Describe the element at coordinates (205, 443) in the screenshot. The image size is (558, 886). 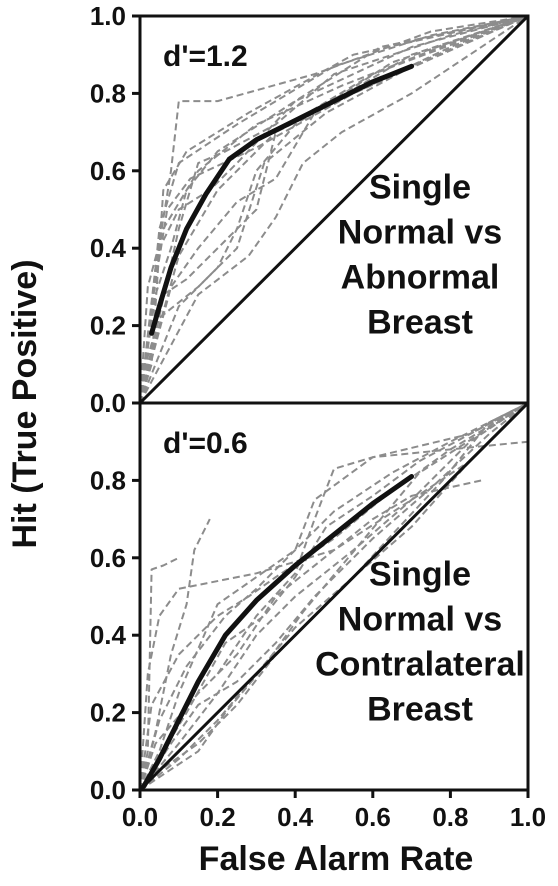
I see `dprime-label: d'=0.6` at that location.